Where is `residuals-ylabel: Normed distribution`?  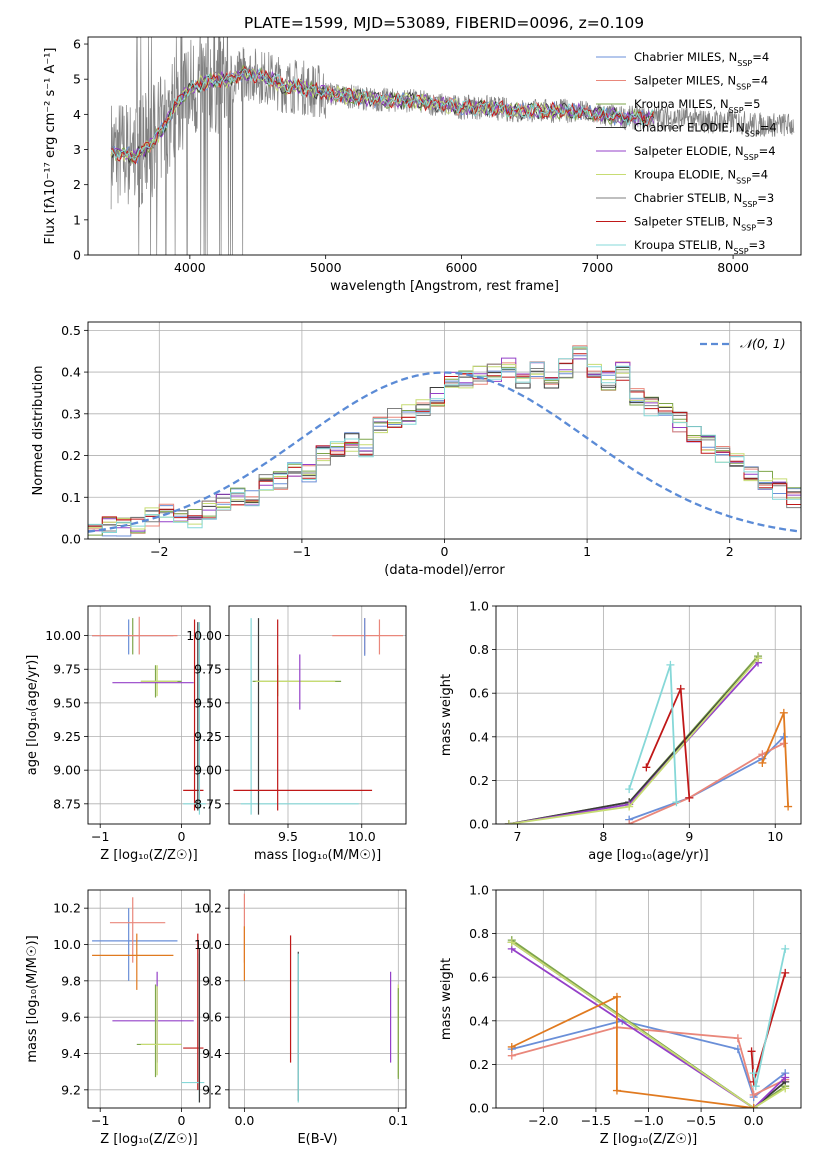 residuals-ylabel: Normed distribution is located at coordinates (38, 431).